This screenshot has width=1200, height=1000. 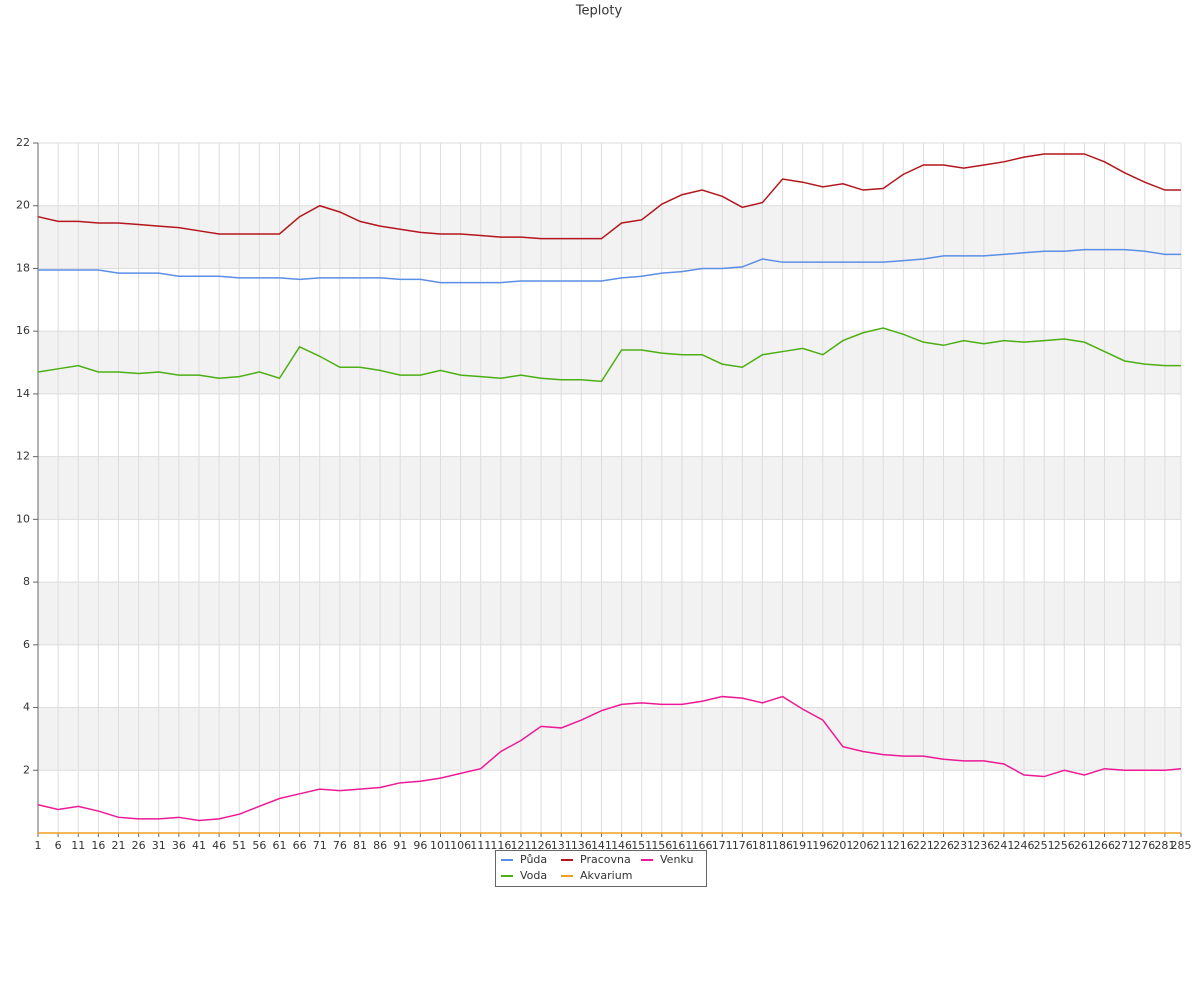 I want to click on y-tick-label: 14, so click(x=23, y=393).